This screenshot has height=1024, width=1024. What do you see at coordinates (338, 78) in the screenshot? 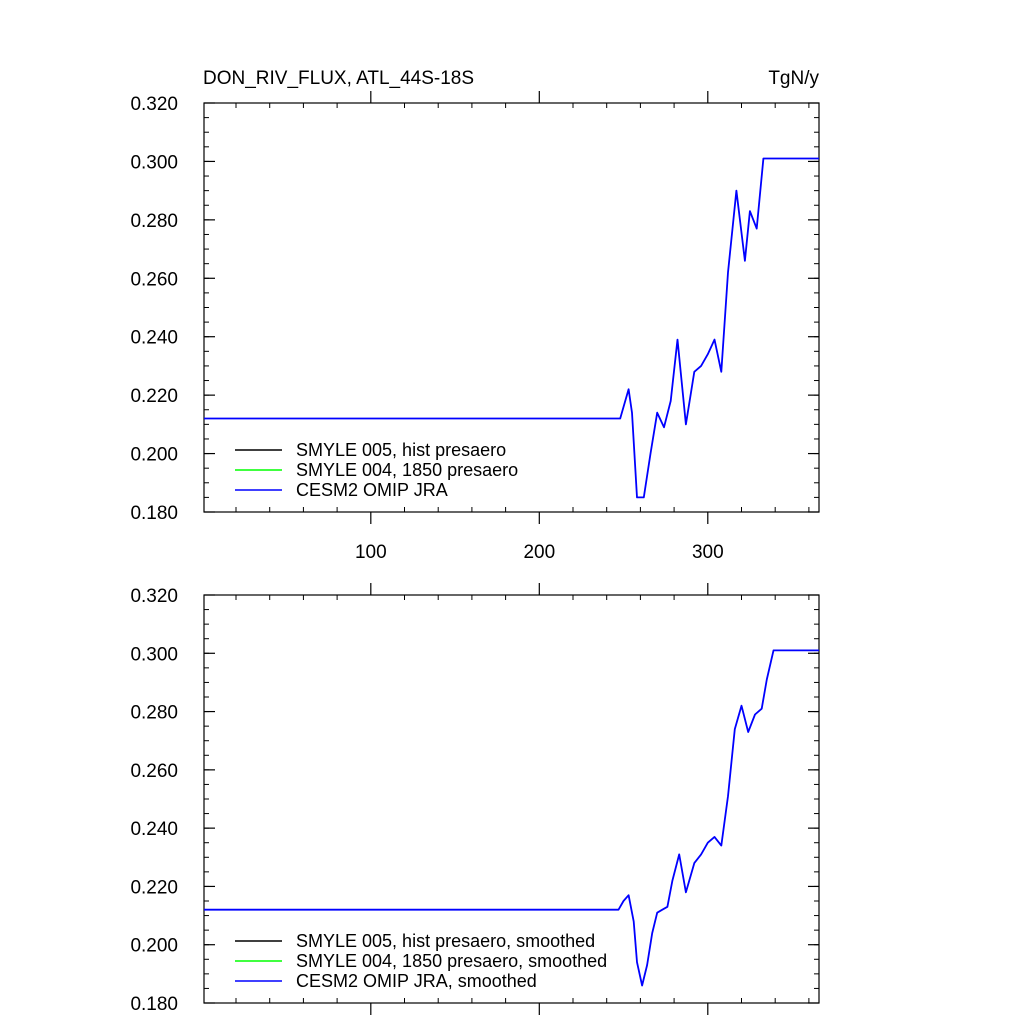
I see `plot-title: DON_RIV_FLUX, ATL_44S-18S` at bounding box center [338, 78].